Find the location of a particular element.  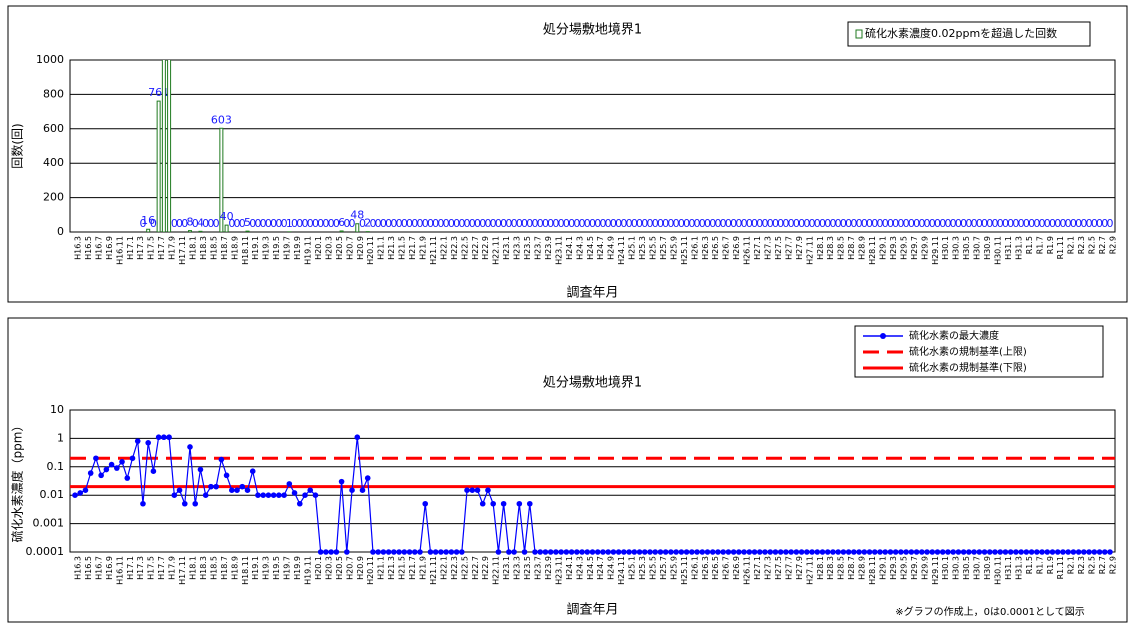

x-tick-label: H29.3 is located at coordinates (893, 568).